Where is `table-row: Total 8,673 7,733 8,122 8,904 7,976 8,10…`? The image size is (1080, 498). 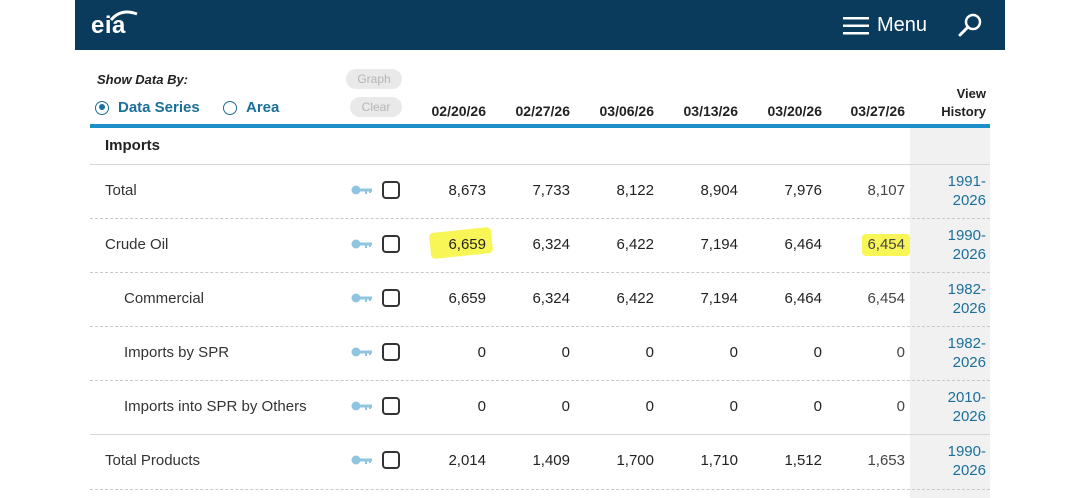 table-row: Total 8,673 7,733 8,122 8,904 7,976 8,10… is located at coordinates (540, 191).